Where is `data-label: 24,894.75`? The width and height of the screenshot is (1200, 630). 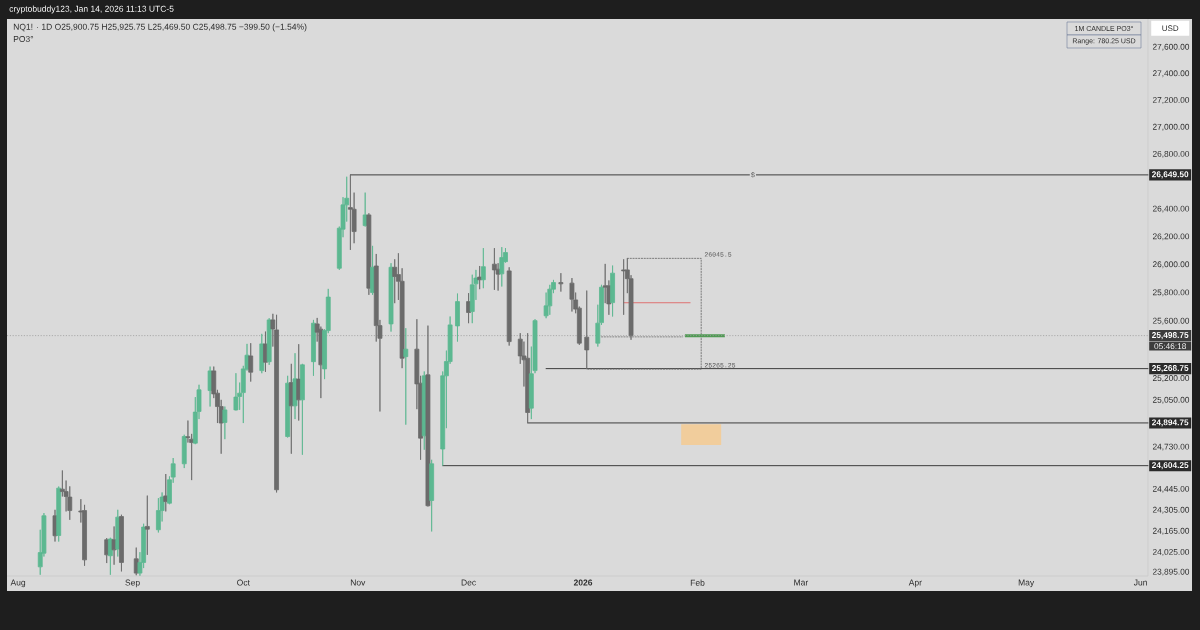
data-label: 24,894.75 is located at coordinates (1170, 423).